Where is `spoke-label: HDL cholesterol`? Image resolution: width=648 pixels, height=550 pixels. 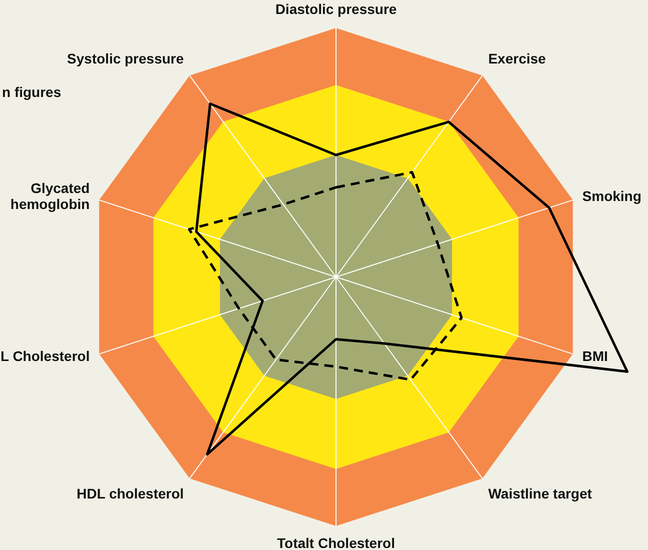 spoke-label: HDL cholesterol is located at coordinates (130, 493).